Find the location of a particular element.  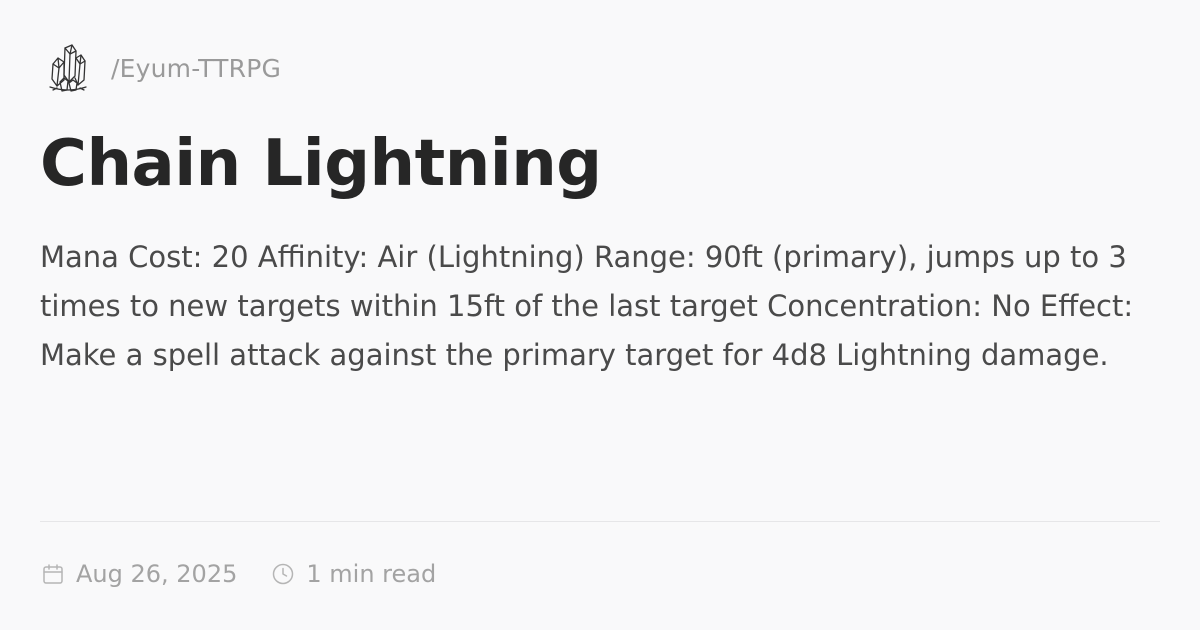

site-name-link: /Eyum-TTRPG is located at coordinates (196, 68).